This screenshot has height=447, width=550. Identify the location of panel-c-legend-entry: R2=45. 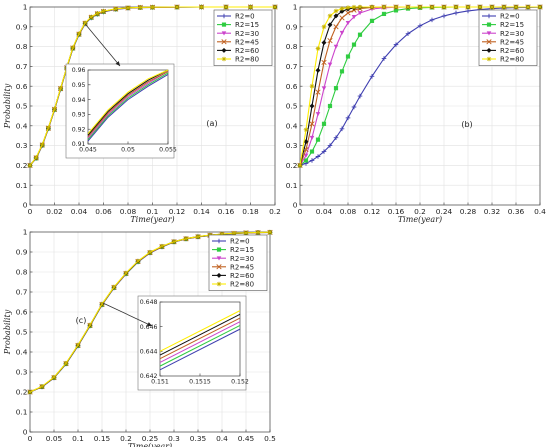
(242, 267).